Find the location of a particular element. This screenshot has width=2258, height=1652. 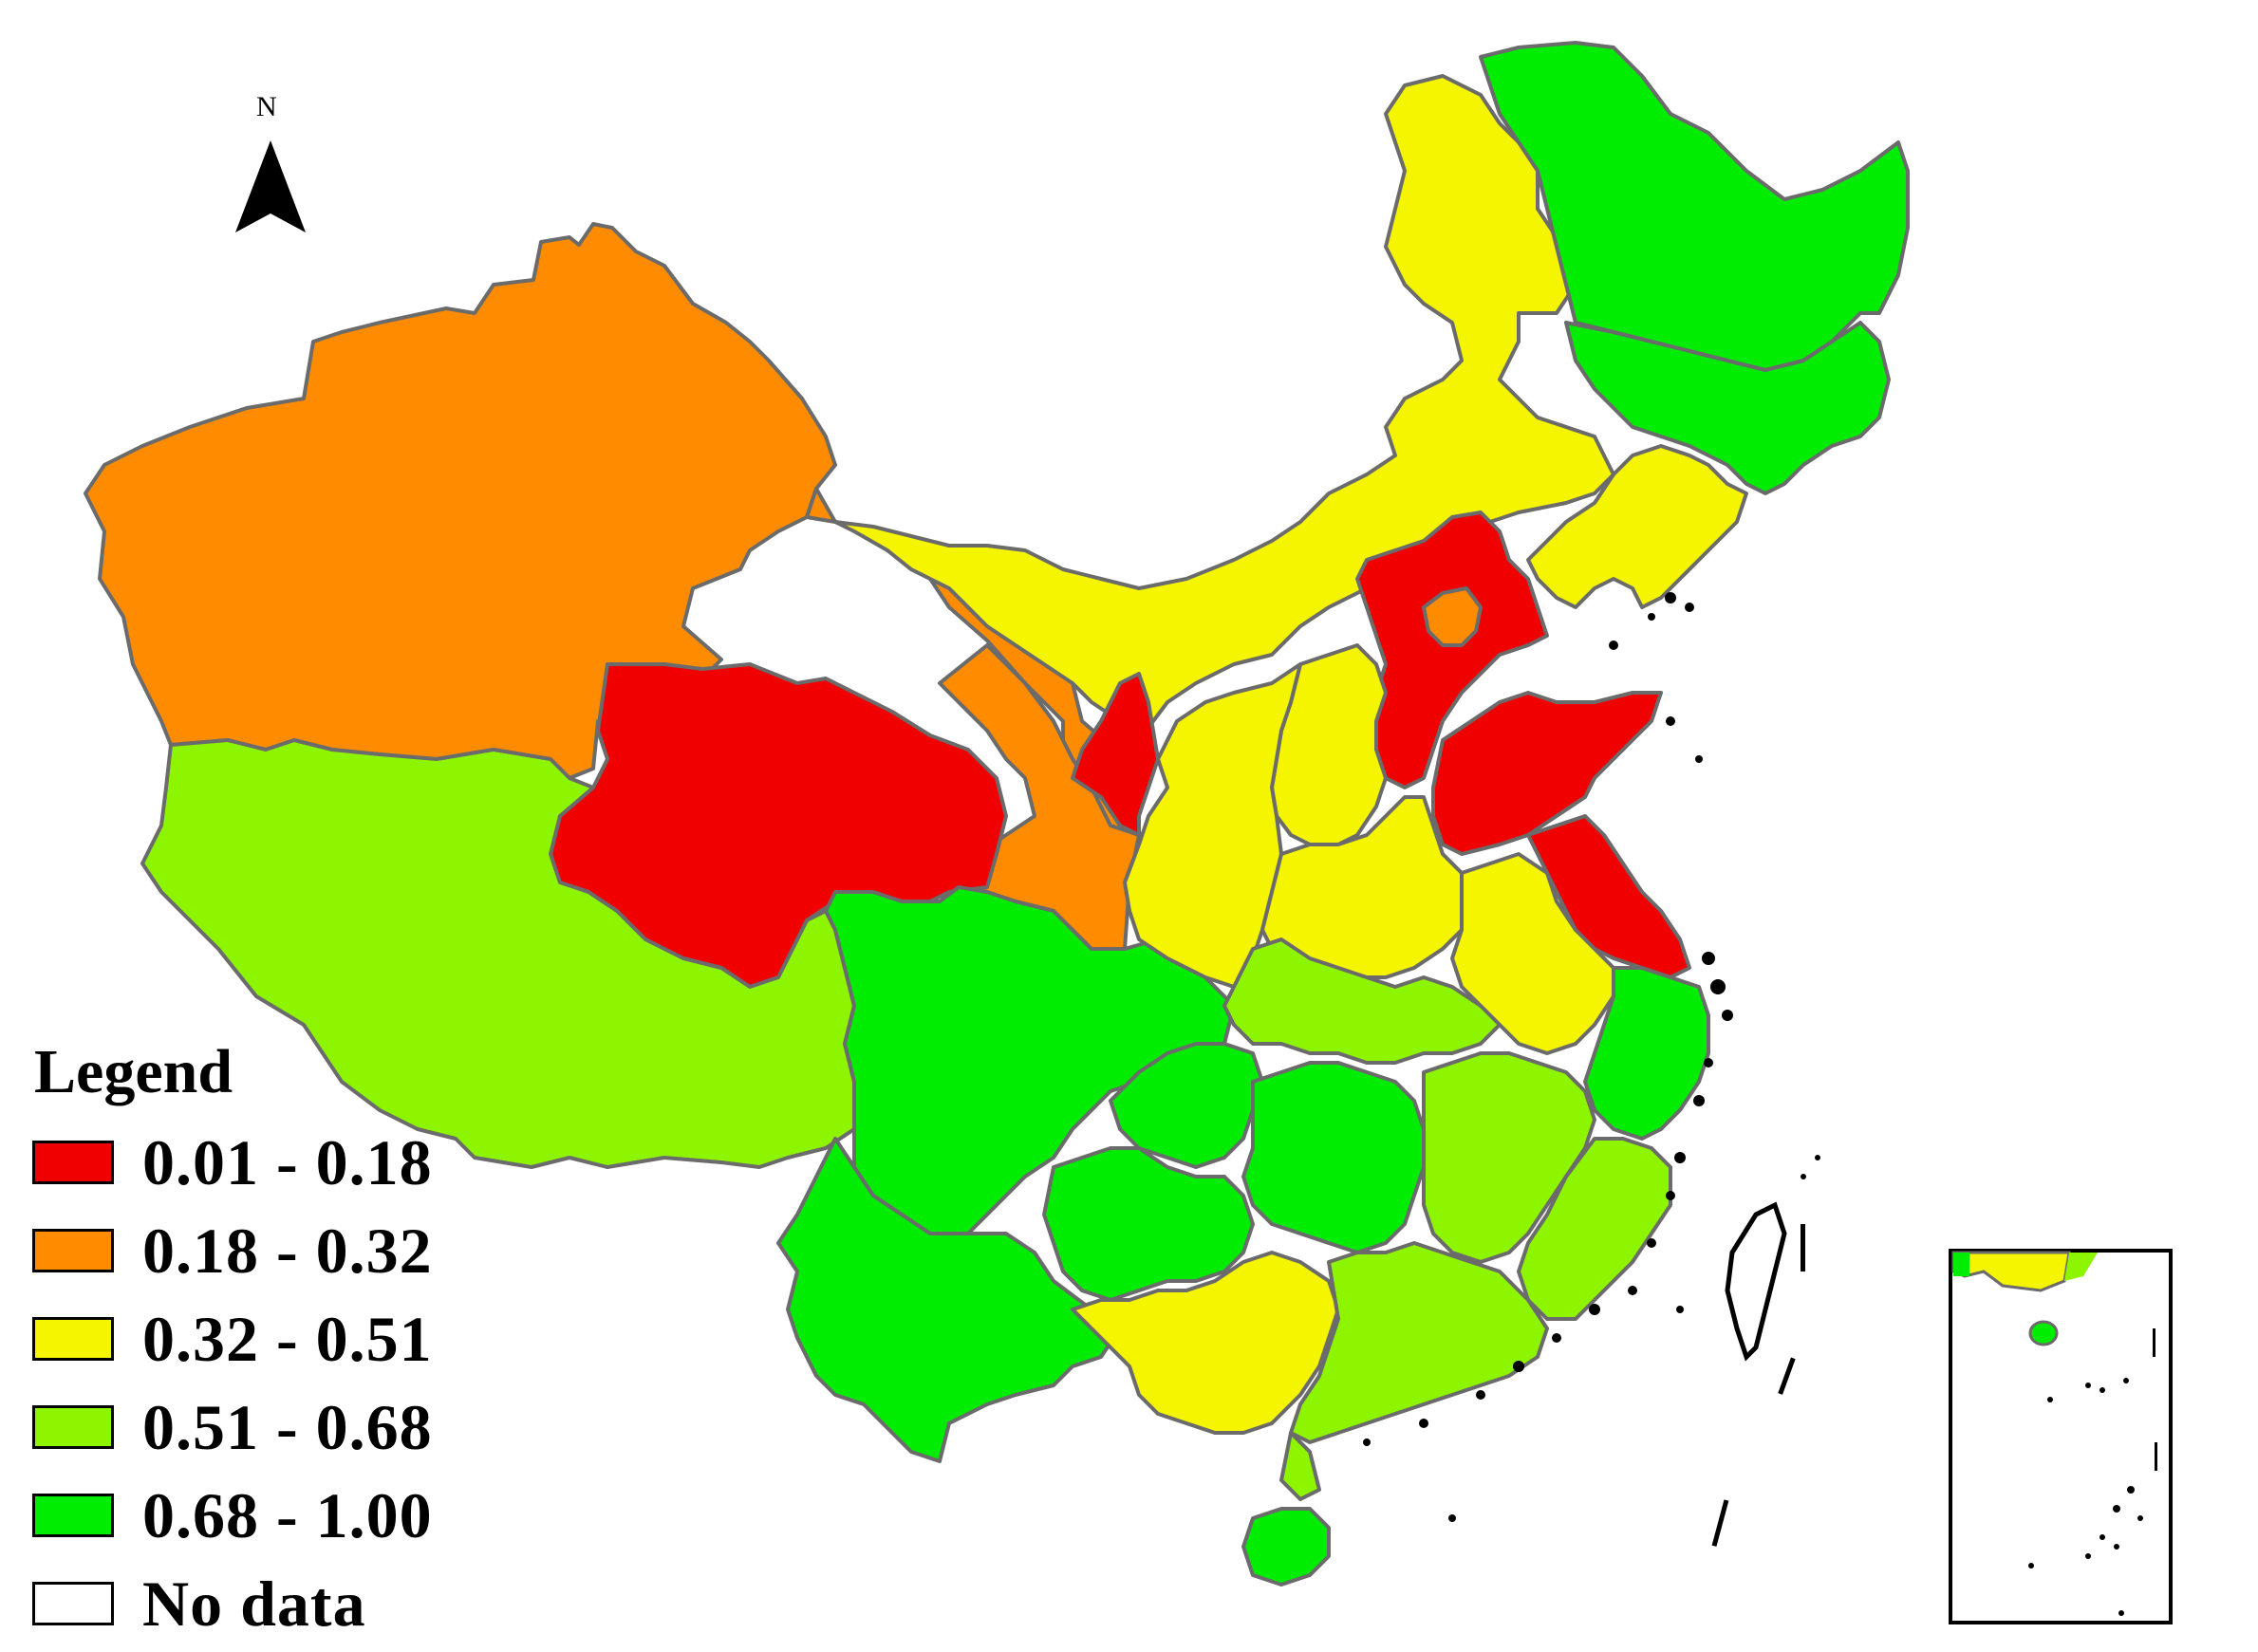

inset-south-china-sea is located at coordinates (2061, 1436).